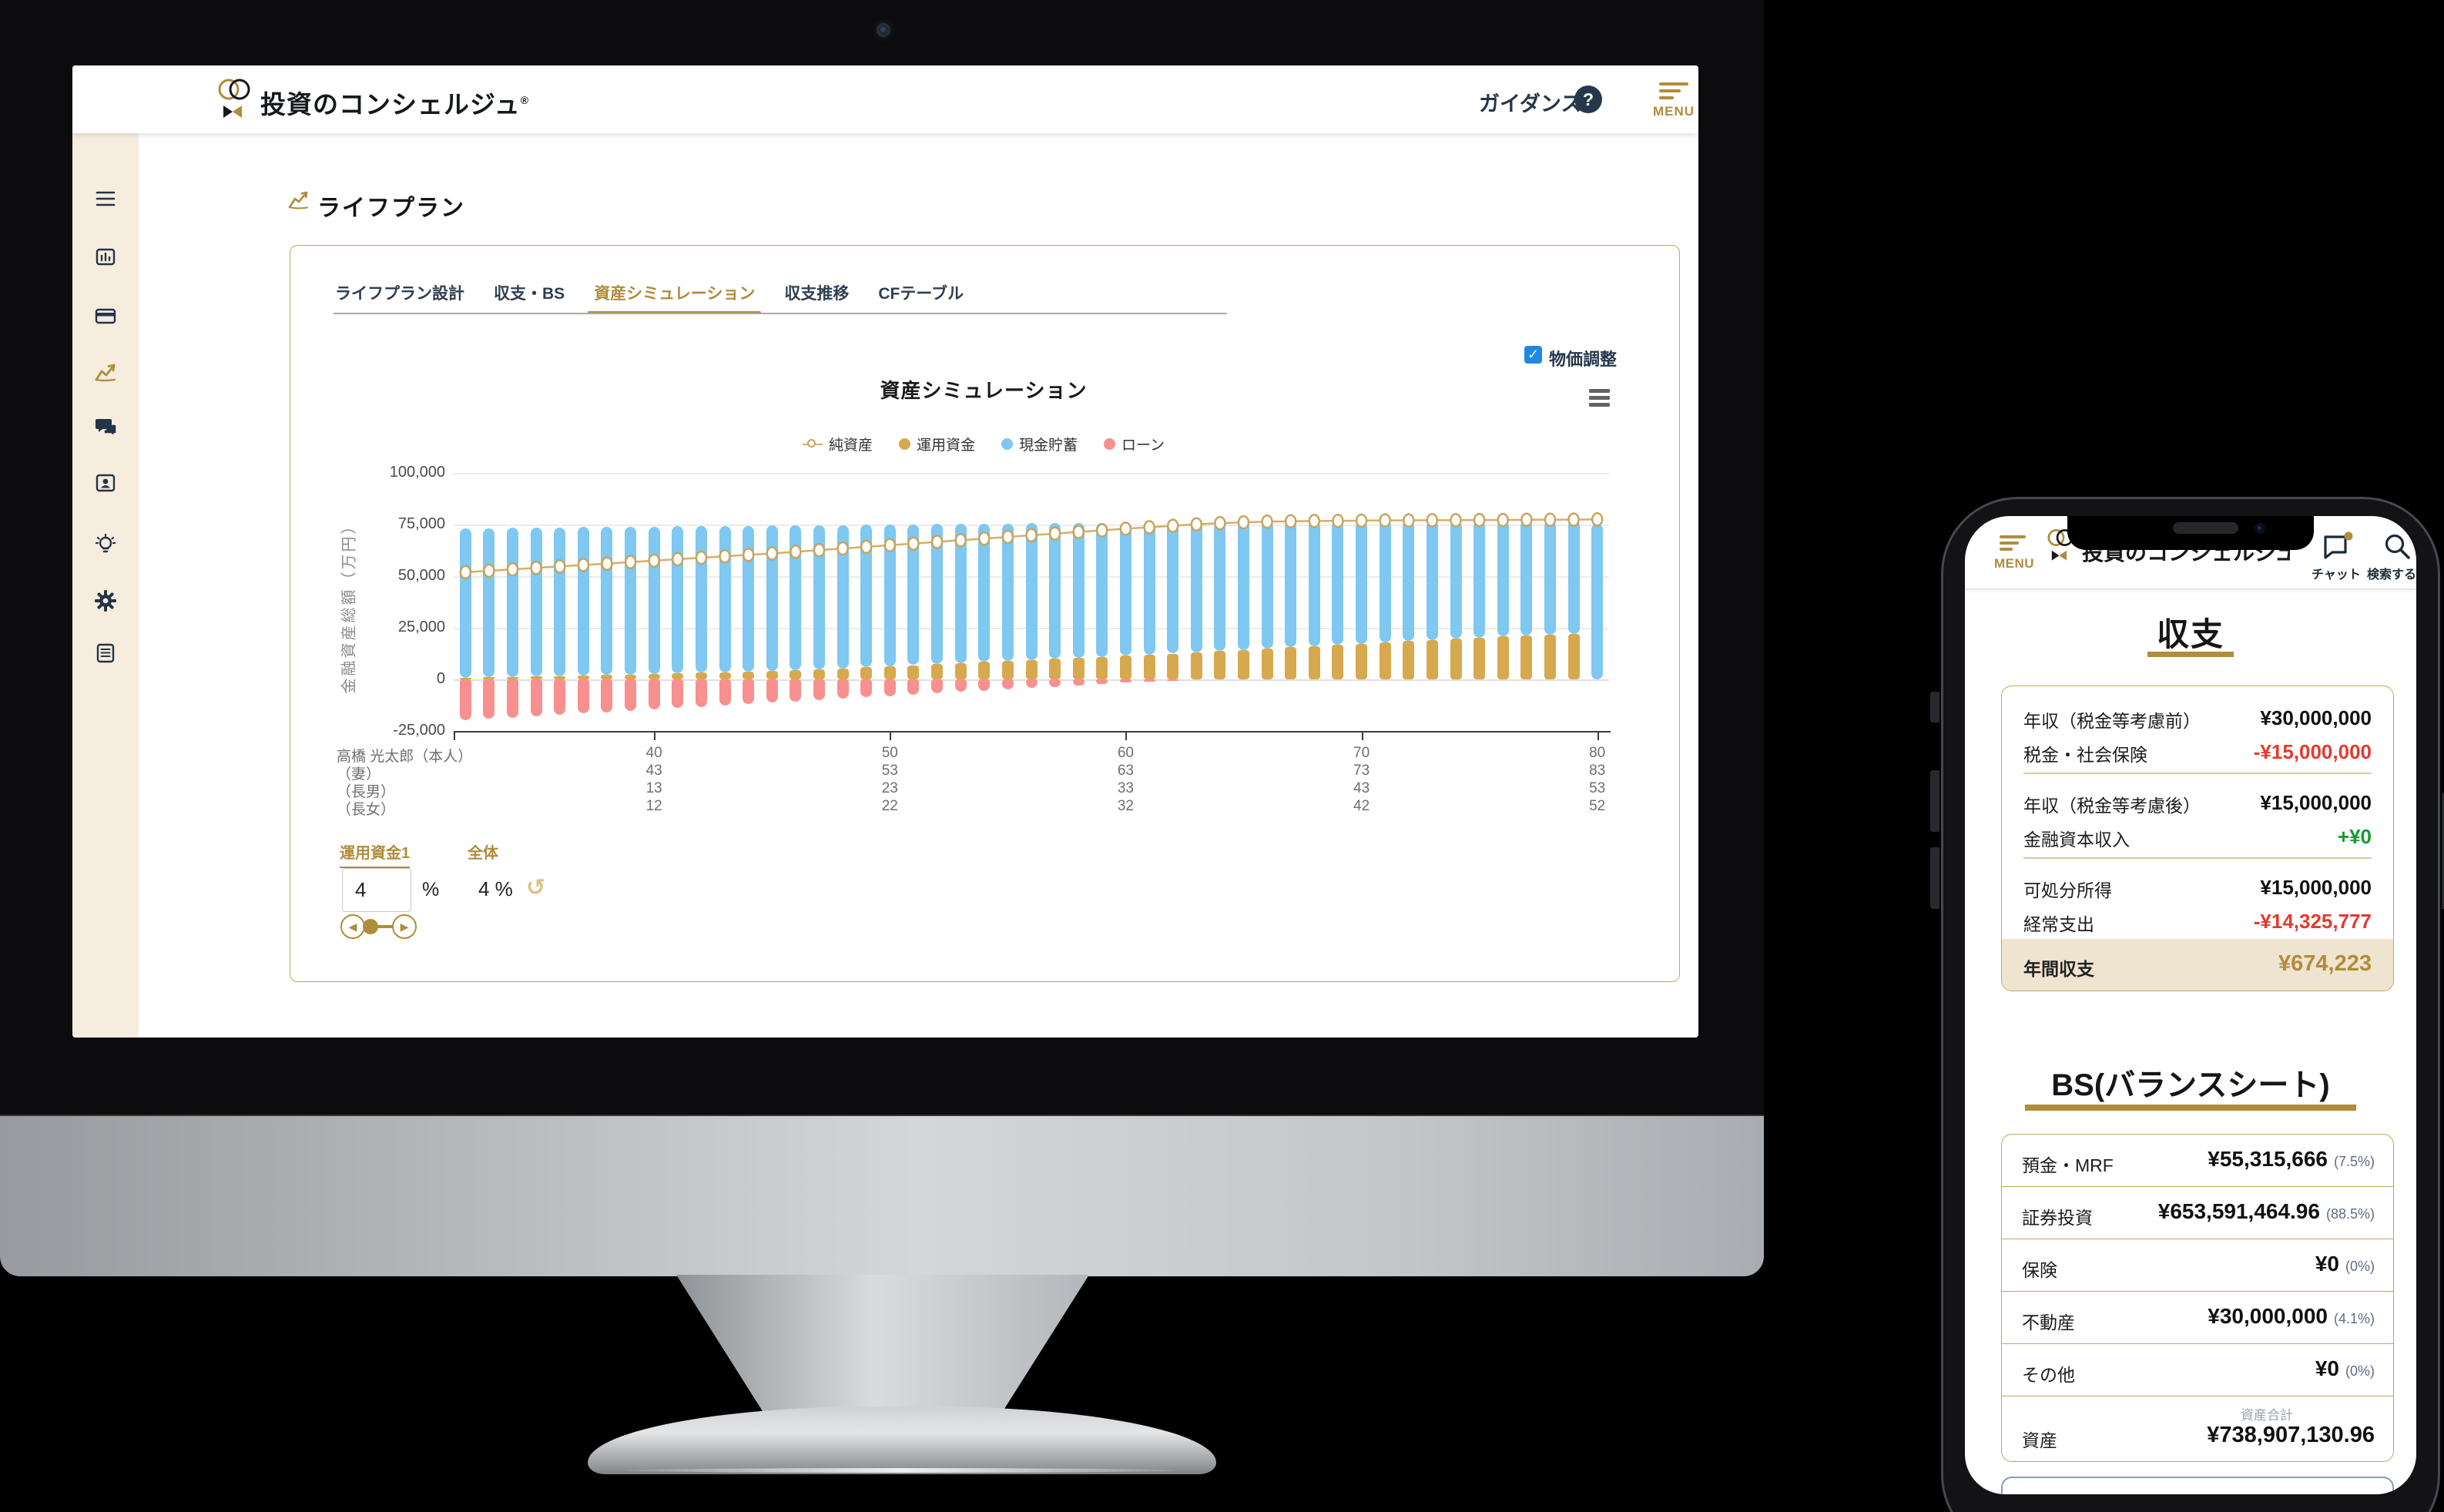  Describe the element at coordinates (440, 678) in the screenshot. I see `y-tick-label: 0` at that location.